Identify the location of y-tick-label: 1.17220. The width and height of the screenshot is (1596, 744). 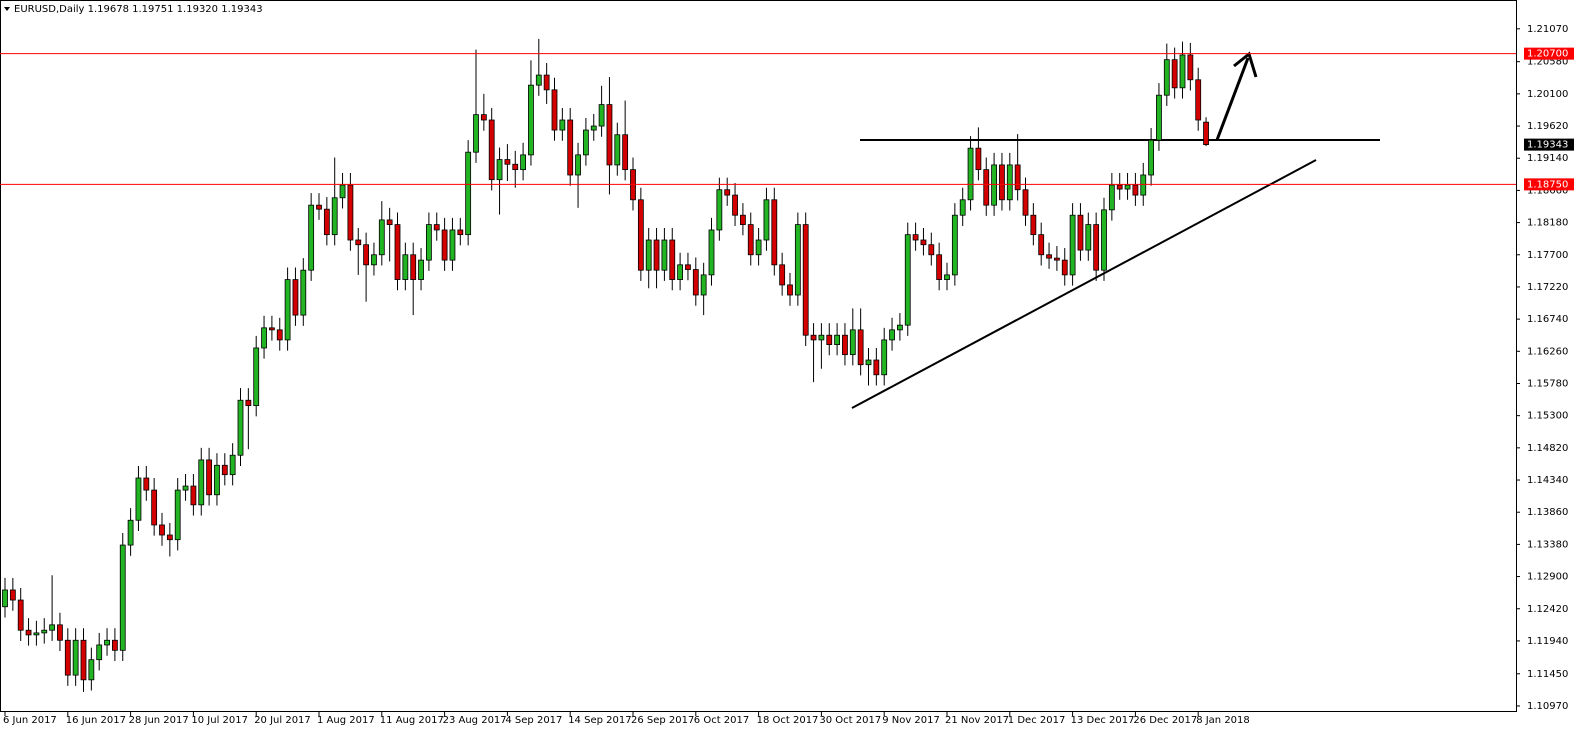
(1547, 287).